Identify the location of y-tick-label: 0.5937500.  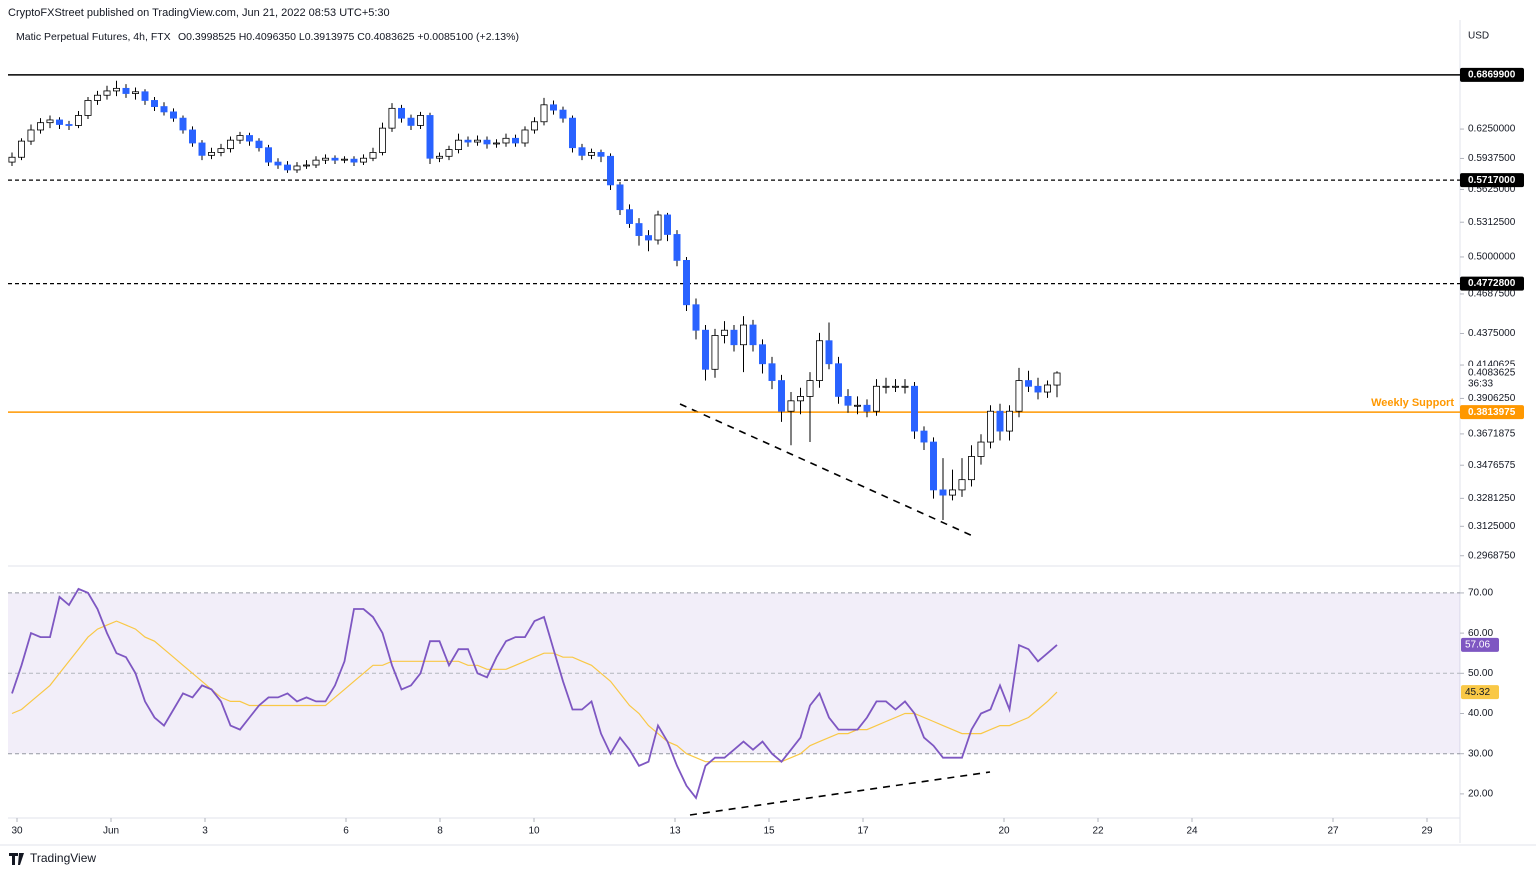
(1492, 158).